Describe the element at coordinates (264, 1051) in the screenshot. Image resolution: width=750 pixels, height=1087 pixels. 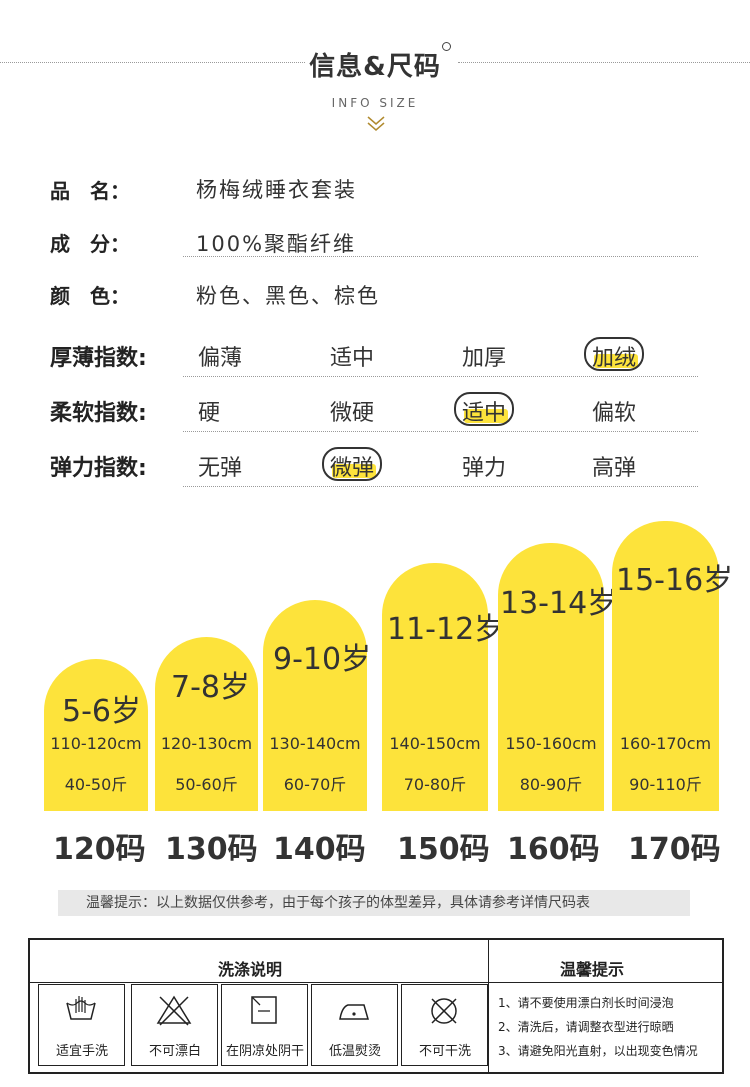
I see `care-label: 在阴凉处阴干` at that location.